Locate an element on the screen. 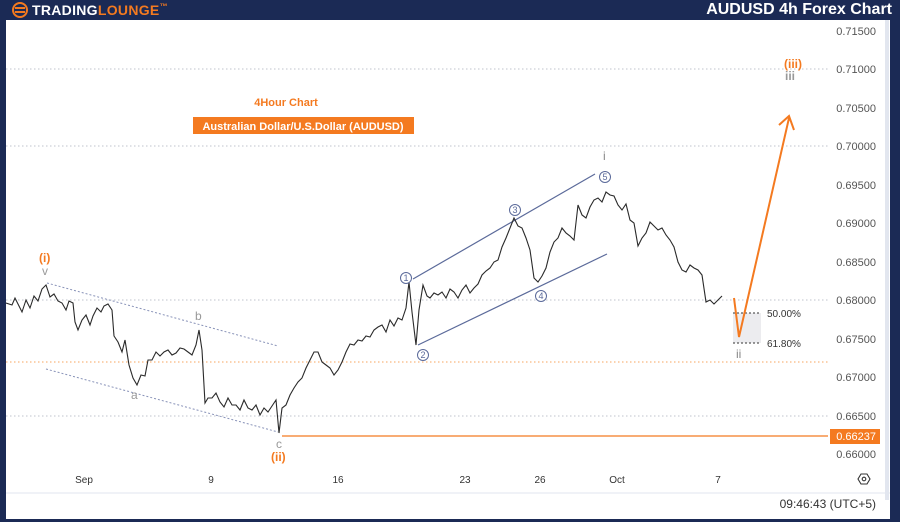  svg-text: 0.66000 is located at coordinates (856, 455).